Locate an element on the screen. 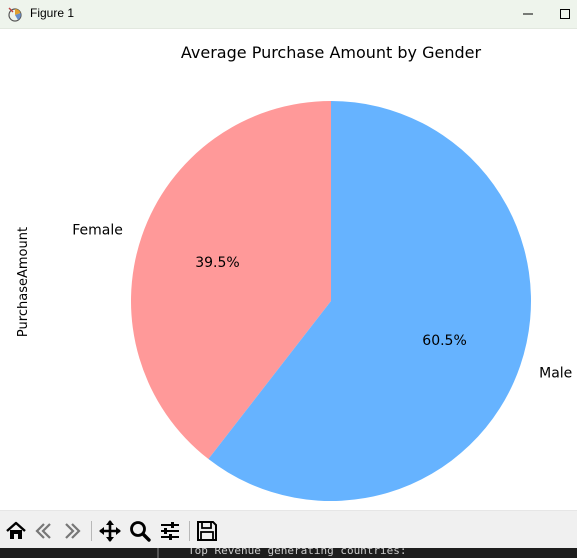 The width and height of the screenshot is (577, 558). chart-title: Average Purchase Amount by Gender is located at coordinates (331, 52).